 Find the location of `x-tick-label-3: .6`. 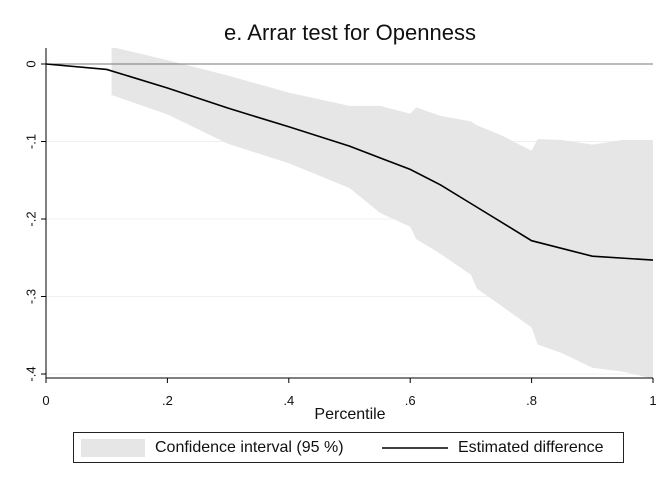

x-tick-label-3: .6 is located at coordinates (410, 400).